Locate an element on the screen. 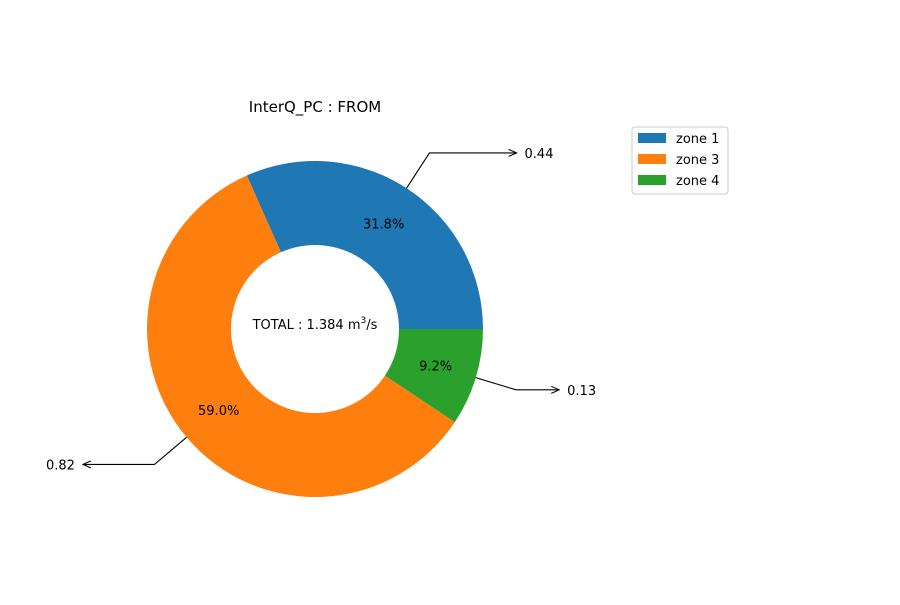 Image resolution: width=900 pixels, height=605 pixels. legend: zone 1 zone 3 zone 4 is located at coordinates (680, 160).